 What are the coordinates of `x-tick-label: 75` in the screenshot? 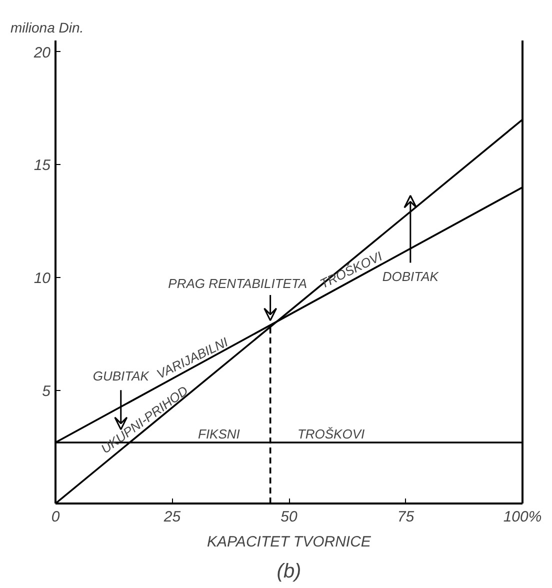 It's located at (406, 517).